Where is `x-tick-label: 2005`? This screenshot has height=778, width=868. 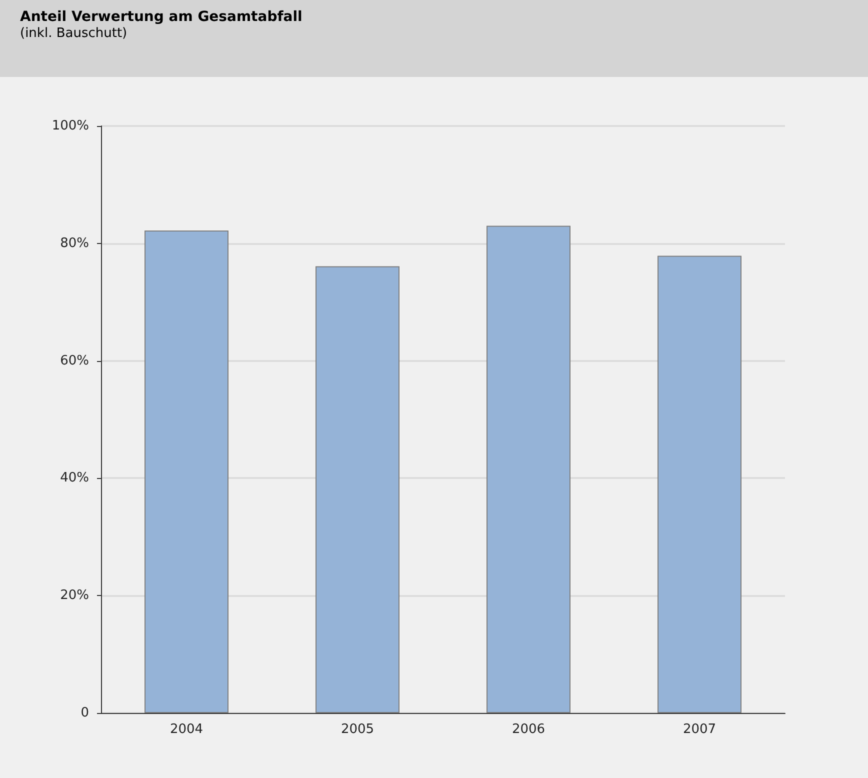
x-tick-label: 2005 is located at coordinates (357, 729).